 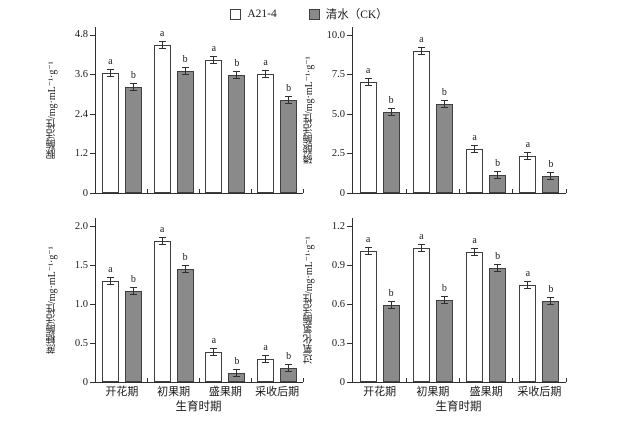 I want to click on y-tick-label: 10.0, so click(x=335, y=35).